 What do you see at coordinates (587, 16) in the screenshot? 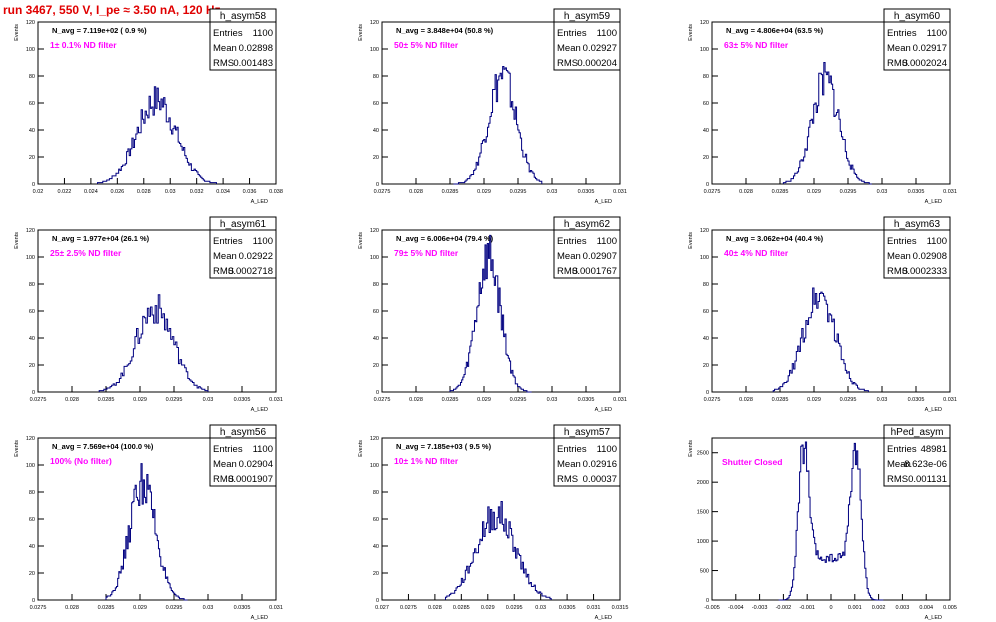
I see `histogram-name: h_asym59` at bounding box center [587, 16].